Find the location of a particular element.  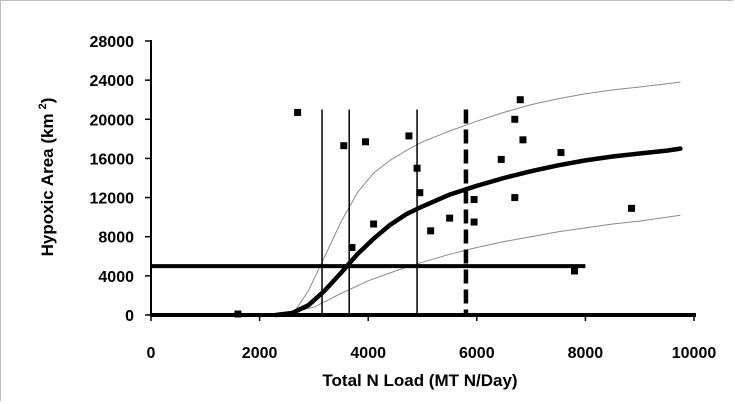

x-tick-label-2000: 2000 is located at coordinates (260, 353).